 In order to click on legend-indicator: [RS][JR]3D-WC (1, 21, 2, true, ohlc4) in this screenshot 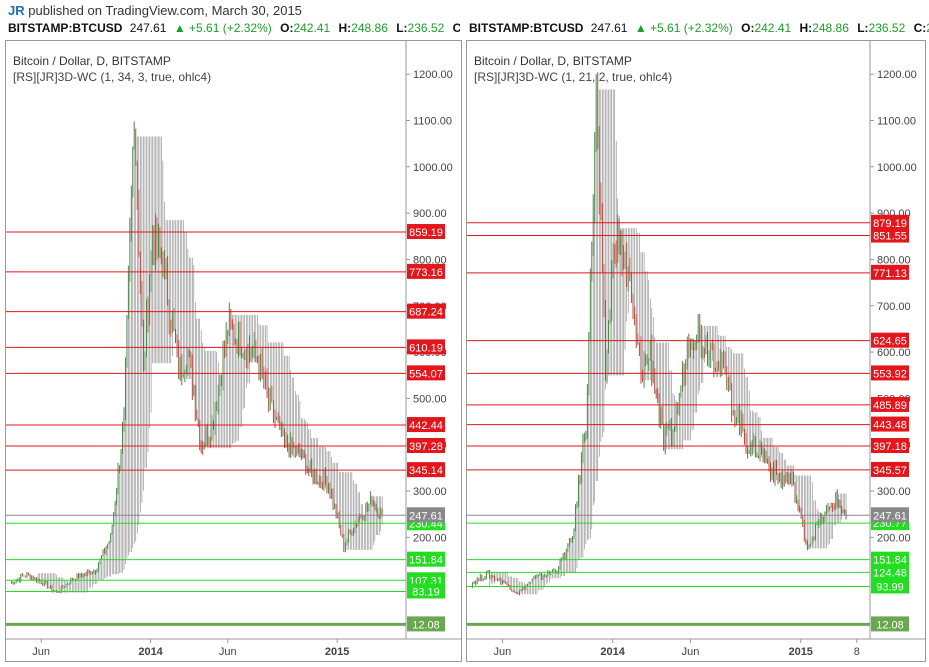, I will do `click(573, 77)`.